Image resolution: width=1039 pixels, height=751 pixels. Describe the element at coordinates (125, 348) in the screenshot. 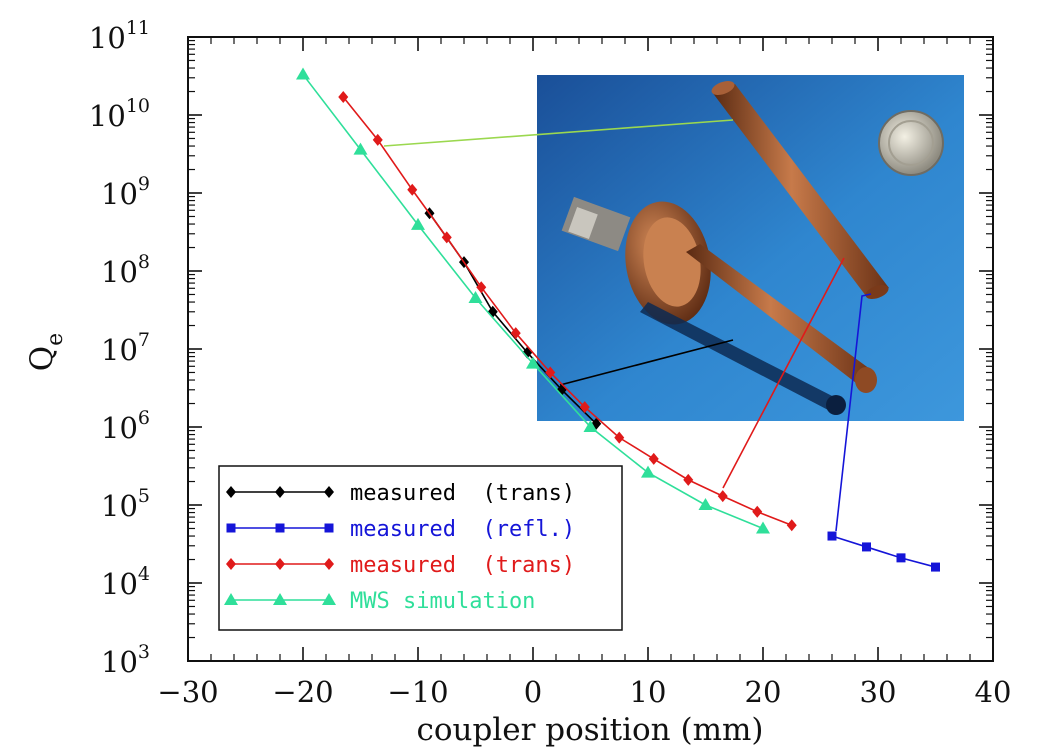

I see `y-tick-label: 10⁷` at that location.